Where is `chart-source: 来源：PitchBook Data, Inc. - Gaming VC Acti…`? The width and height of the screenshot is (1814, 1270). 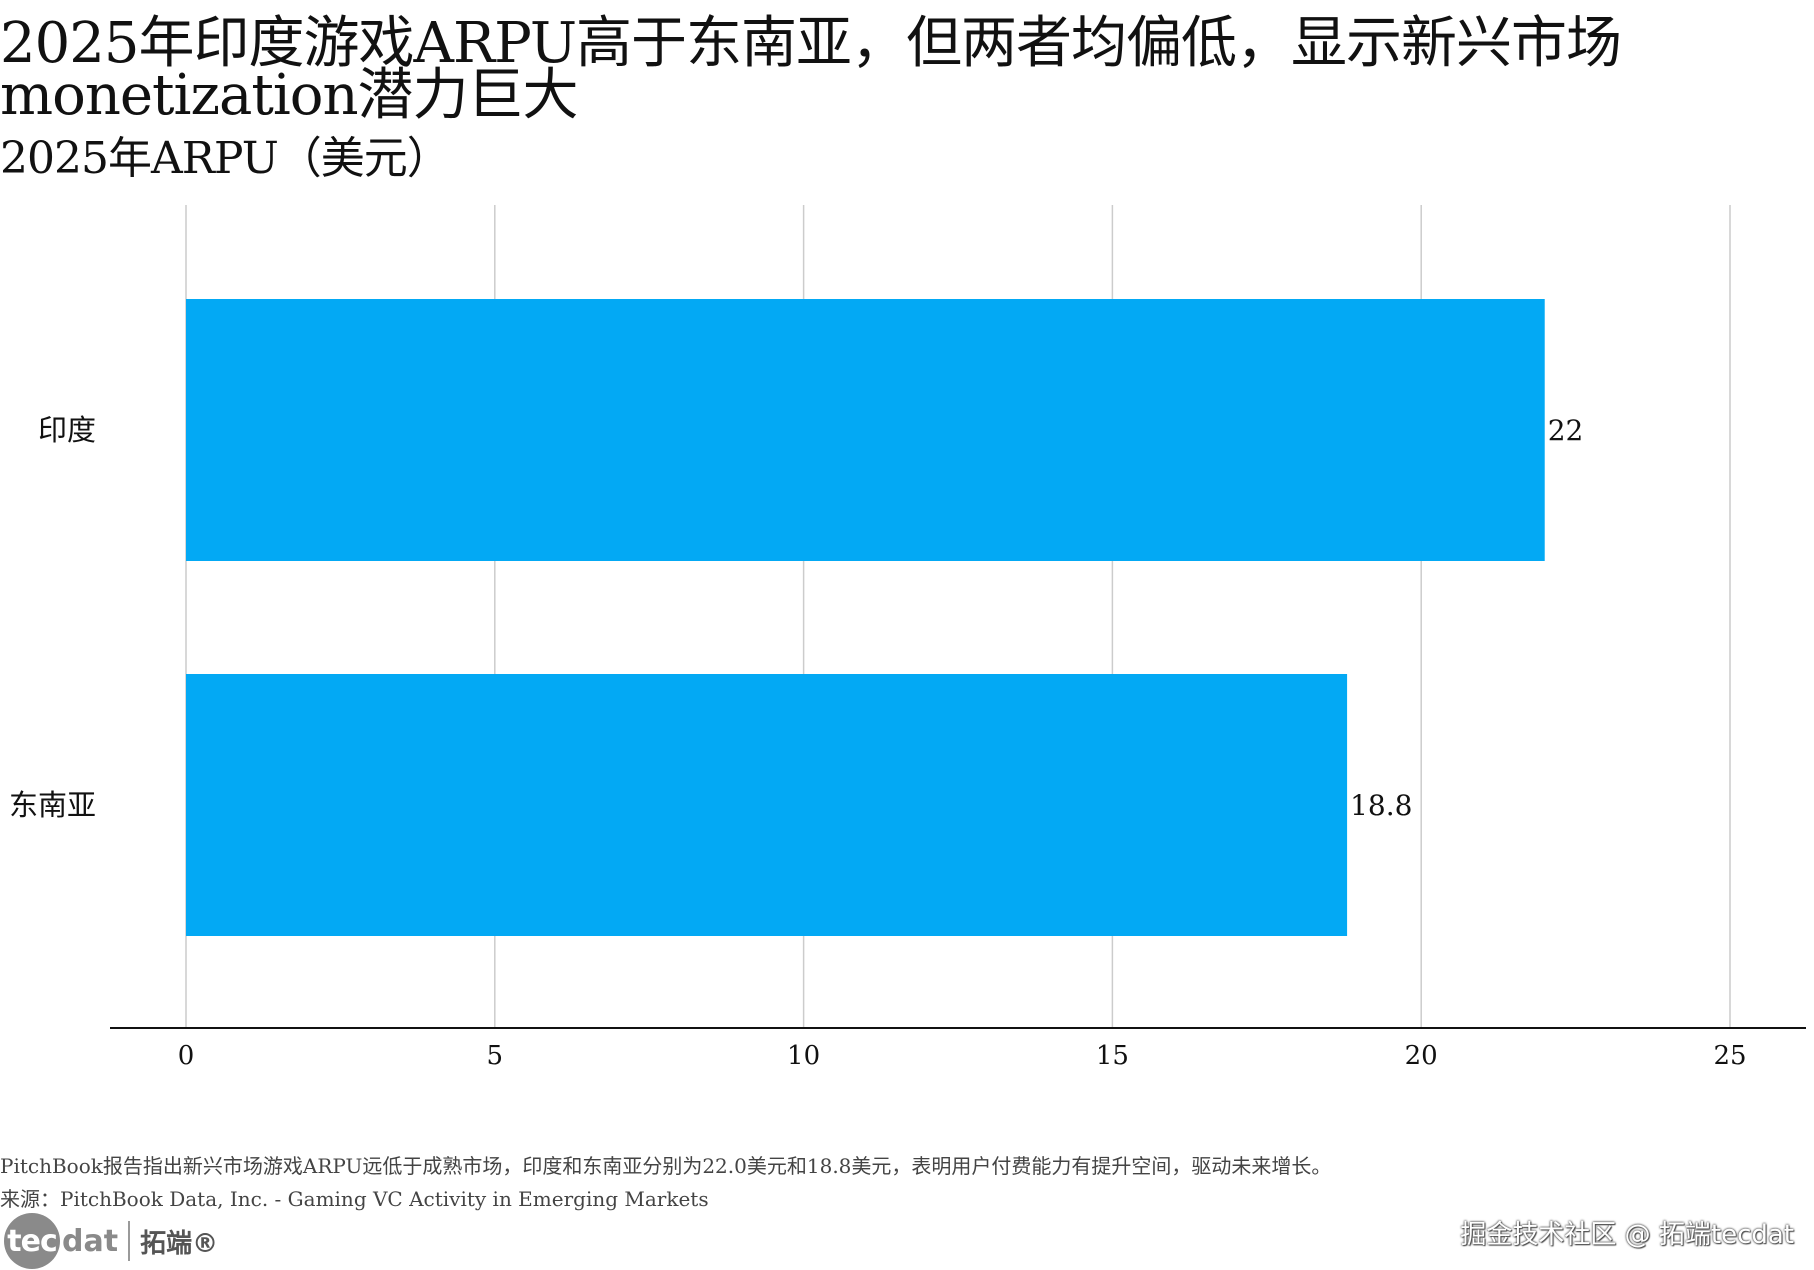
chart-source: 来源：PitchBook Data, Inc. - Gaming VC Acti… is located at coordinates (354, 1199).